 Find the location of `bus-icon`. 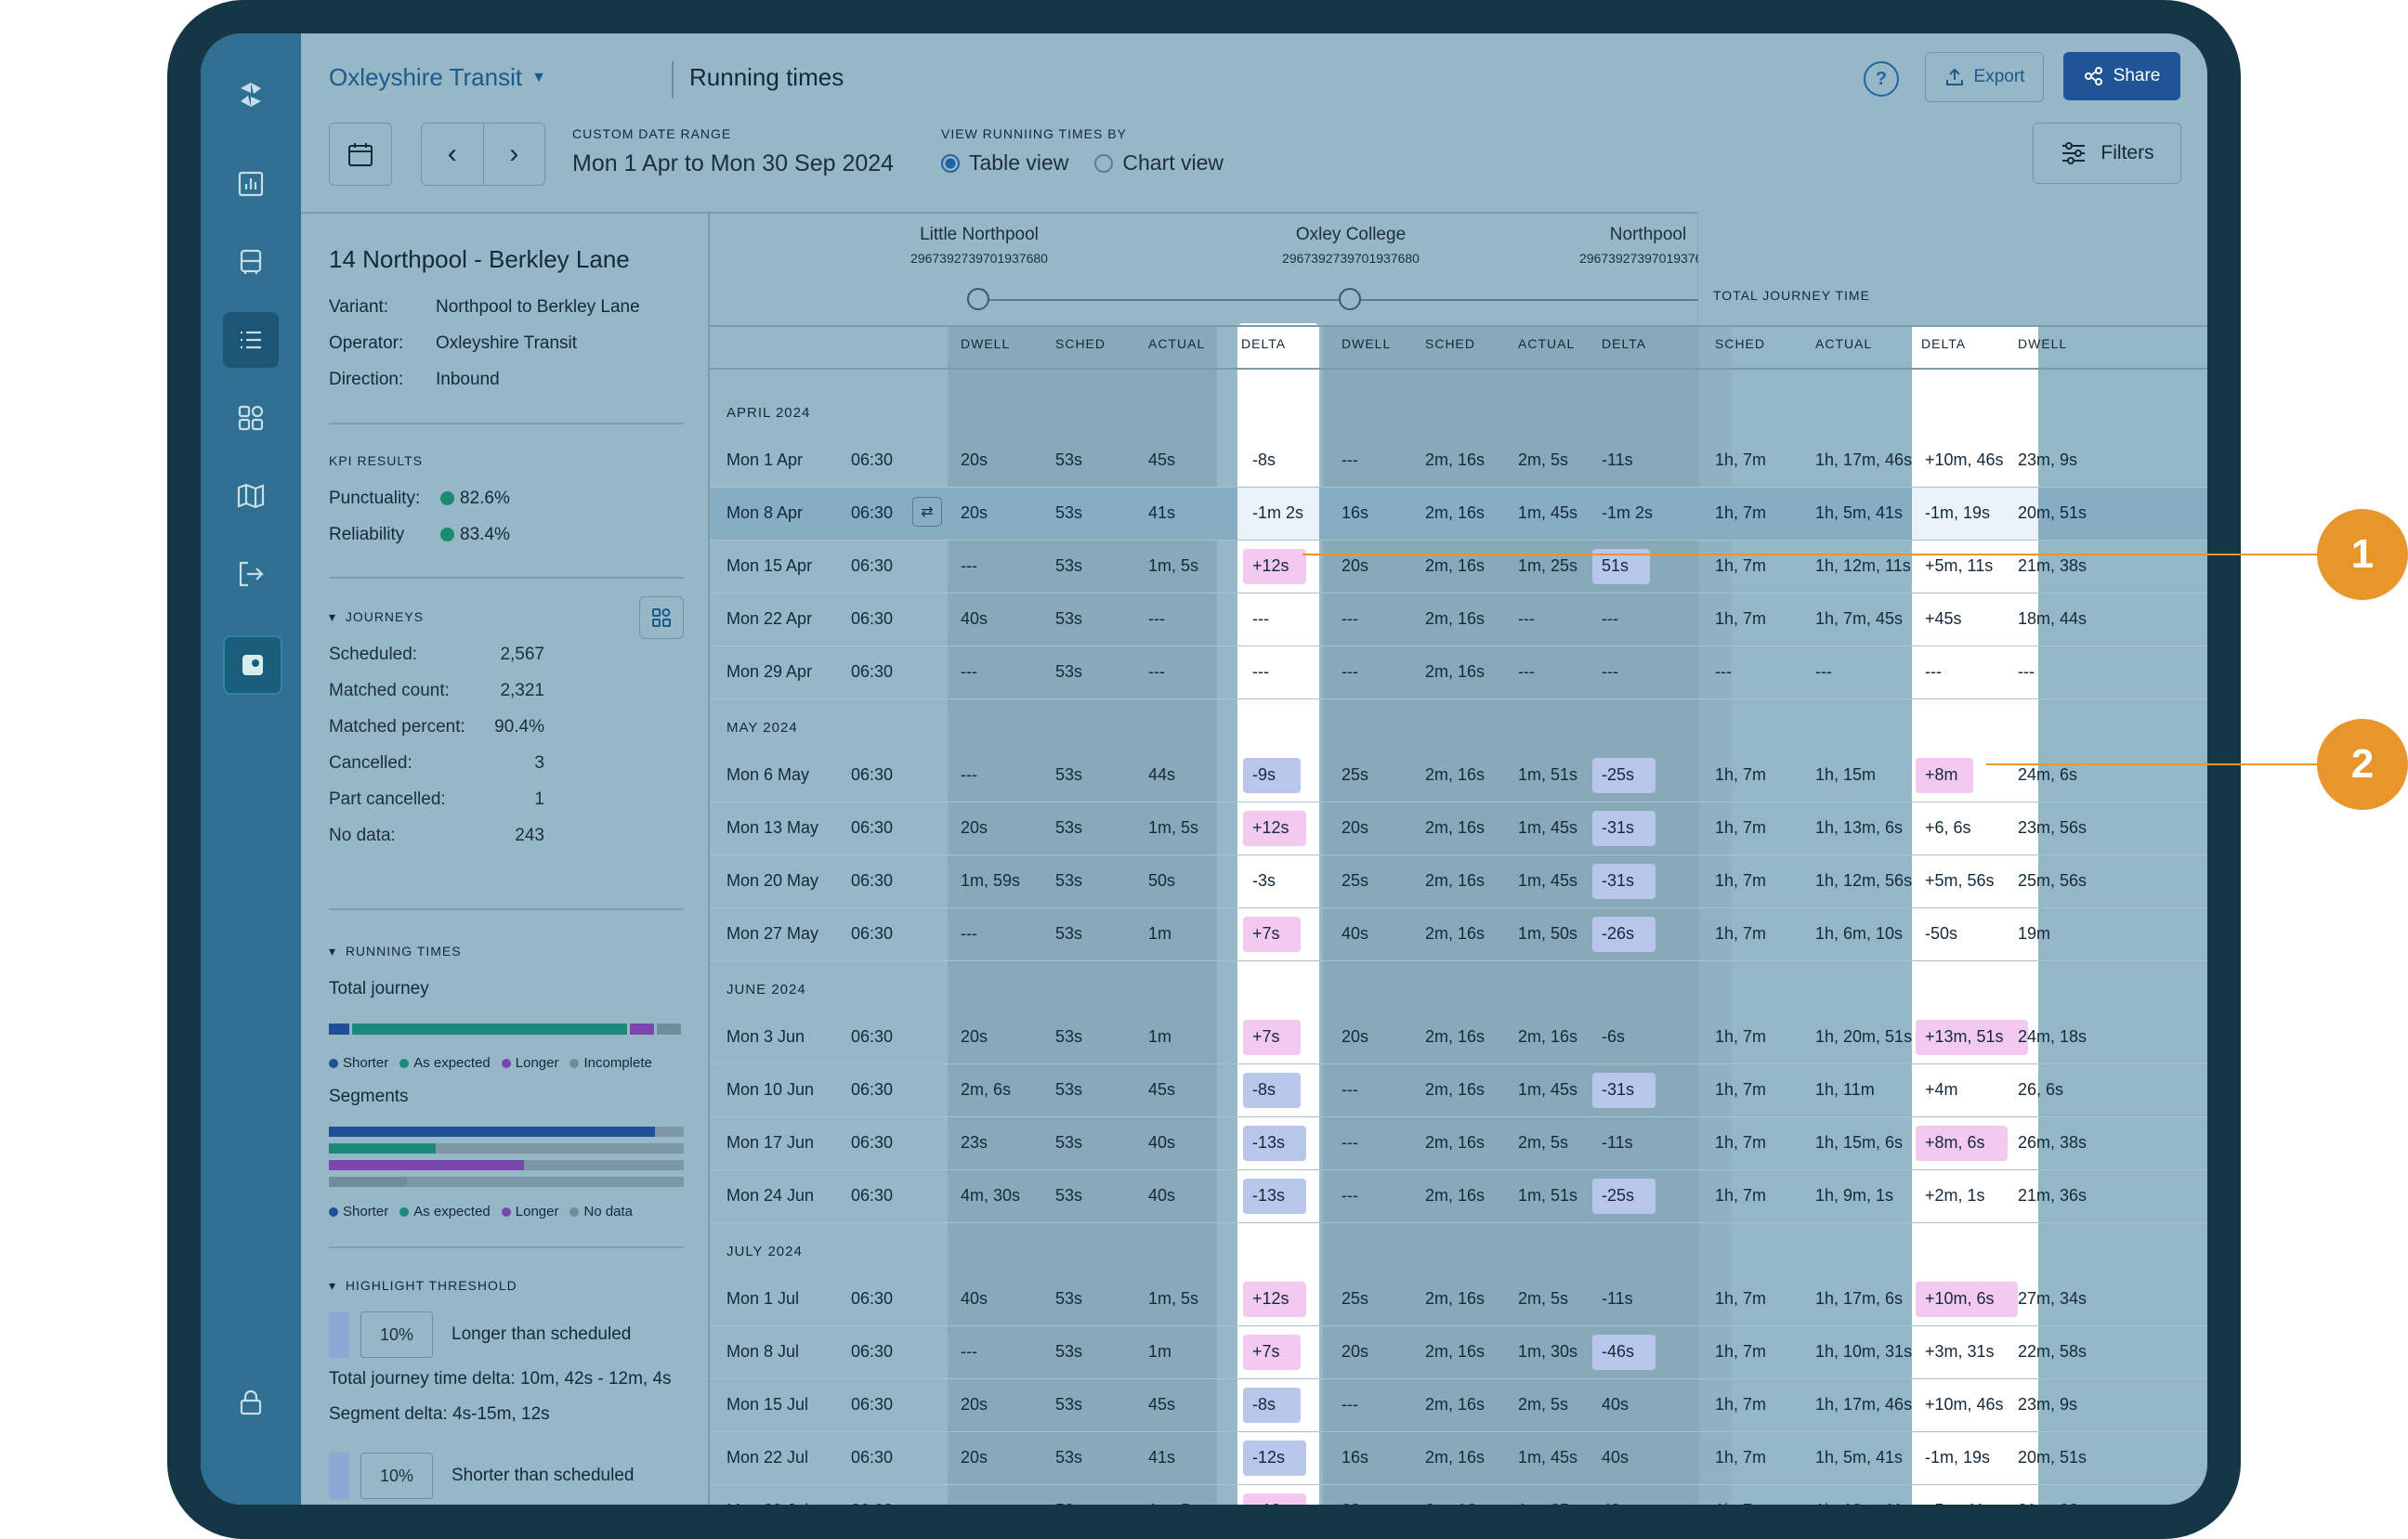

bus-icon is located at coordinates (251, 262).